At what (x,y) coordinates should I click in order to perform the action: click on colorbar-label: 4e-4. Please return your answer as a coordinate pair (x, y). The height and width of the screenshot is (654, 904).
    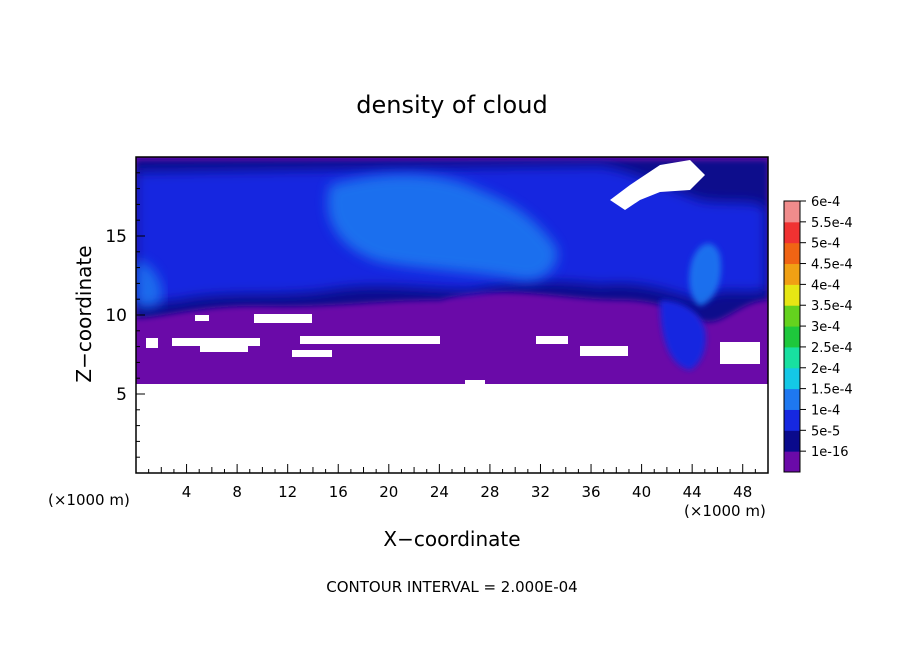
    Looking at the image, I should click on (825, 285).